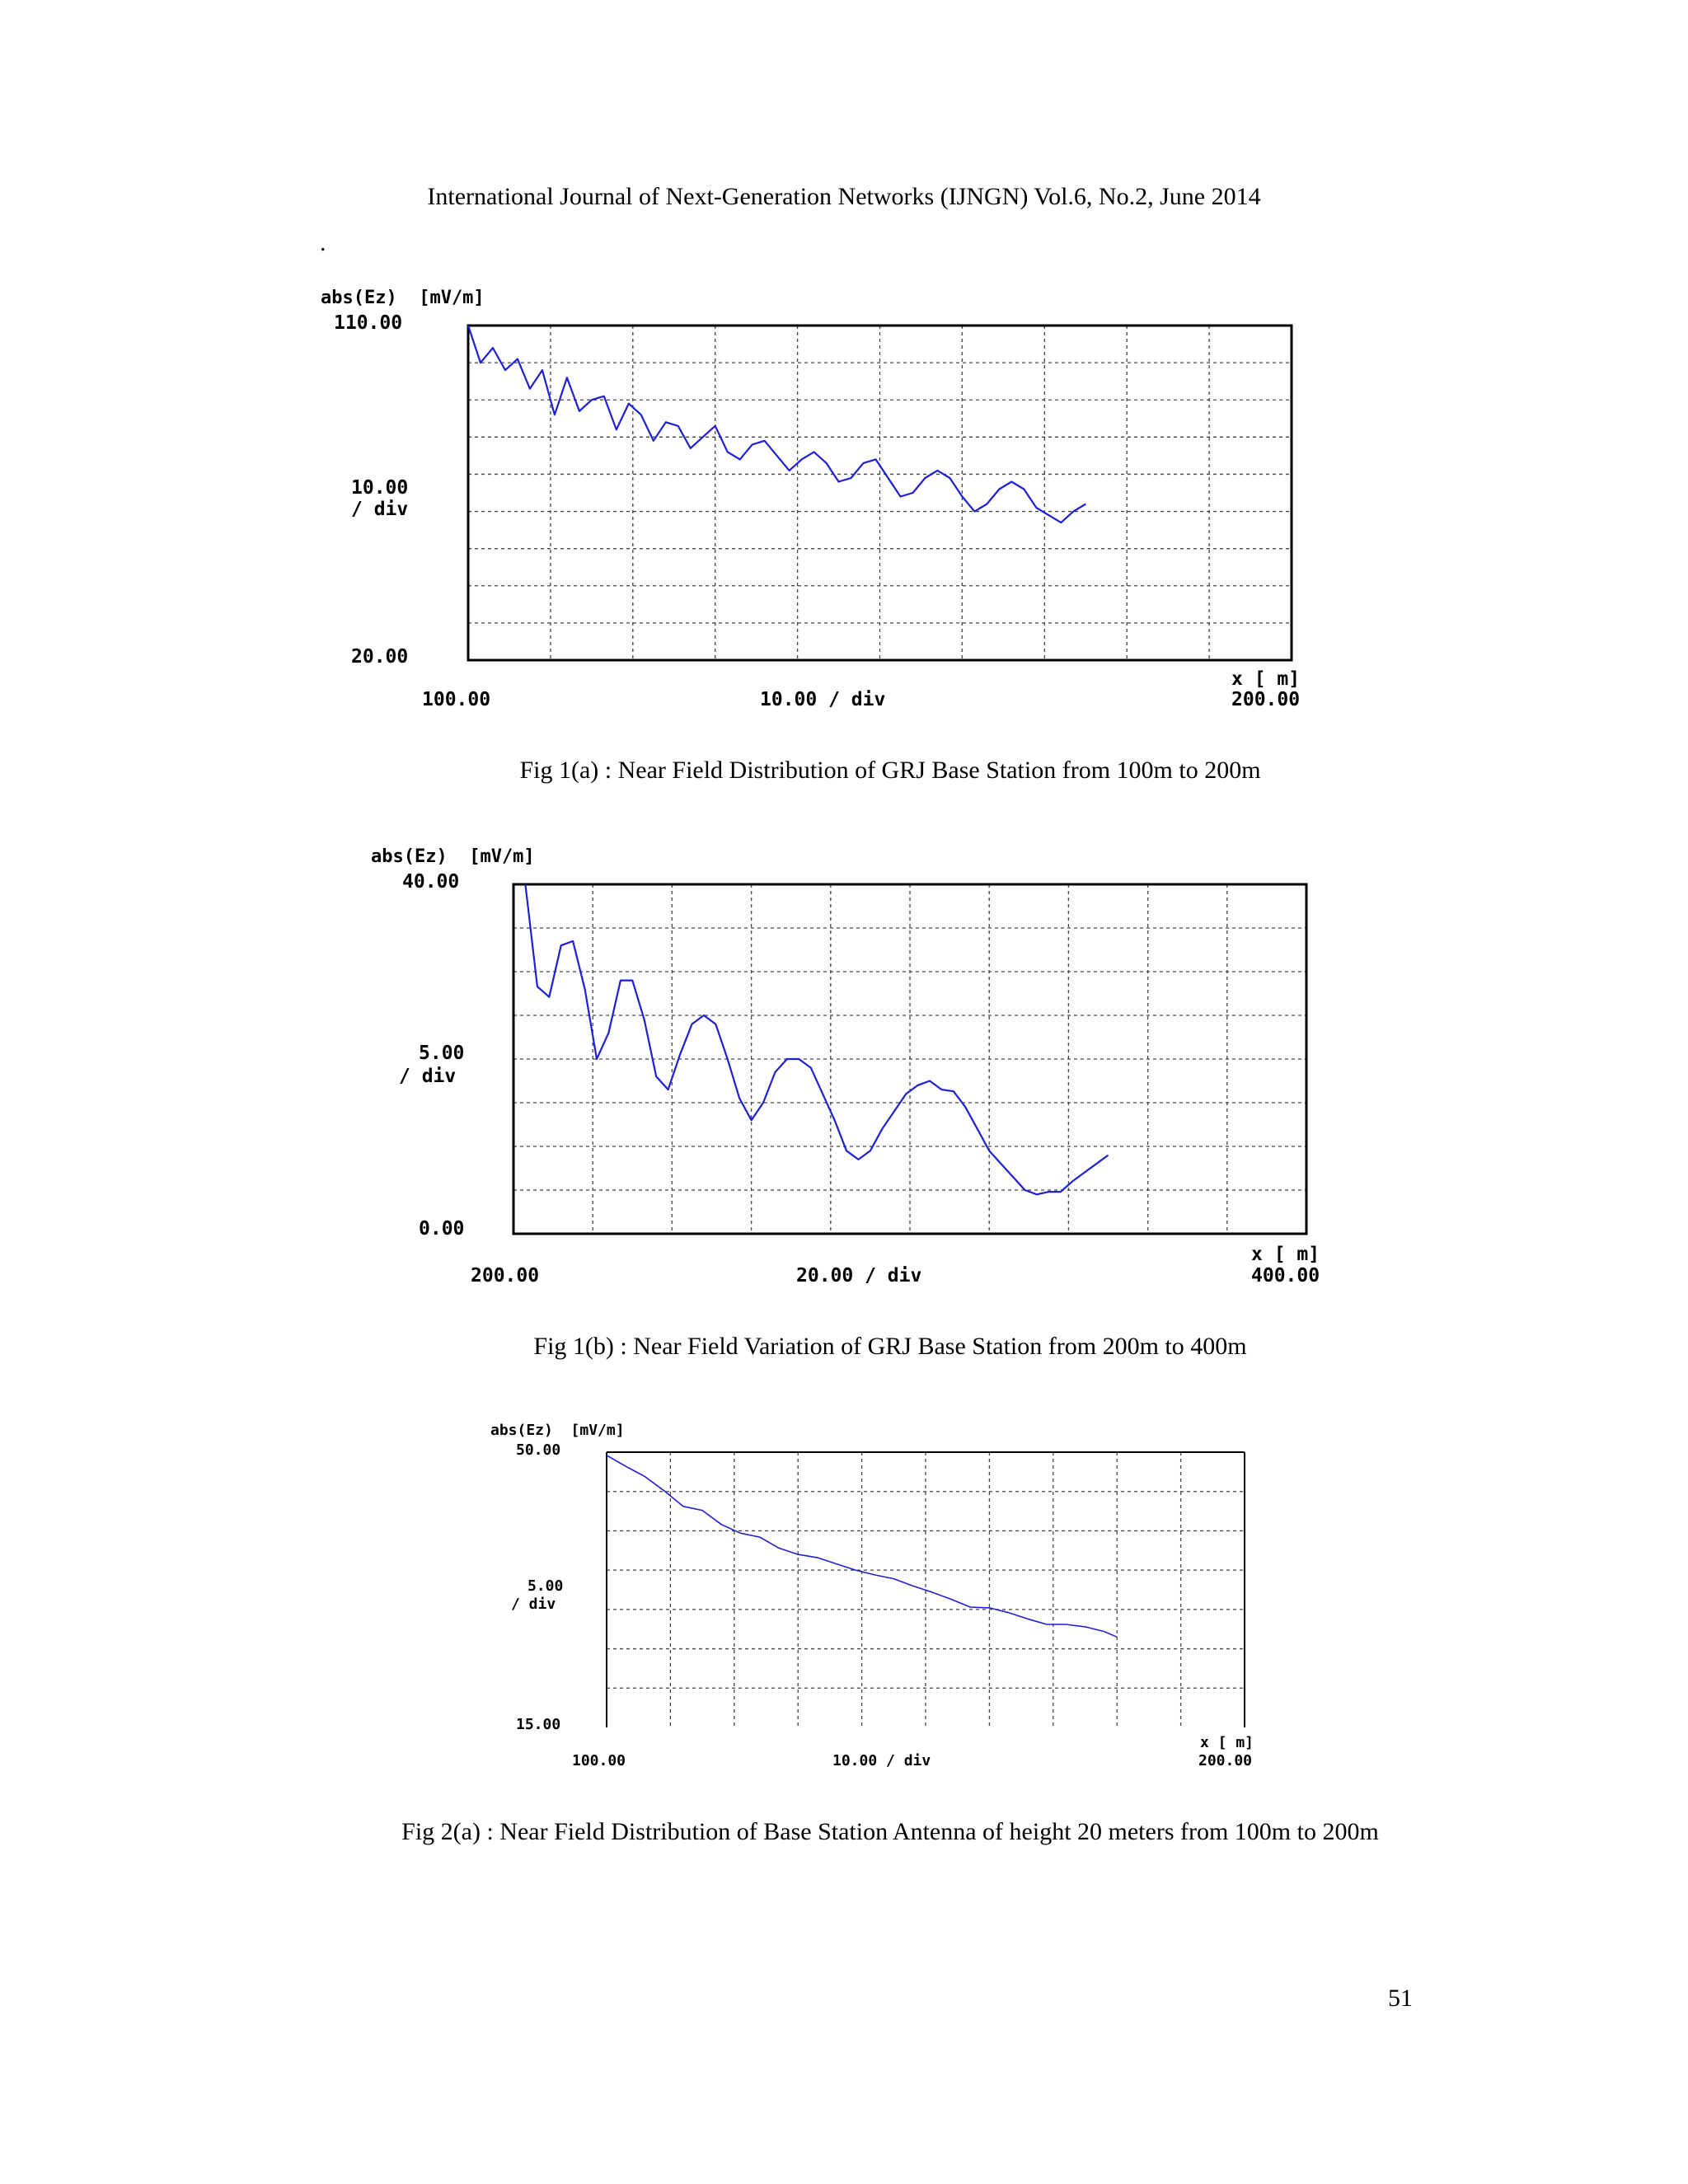 This screenshot has width=1688, height=2184. I want to click on y-max-label: 110.00, so click(368, 323).